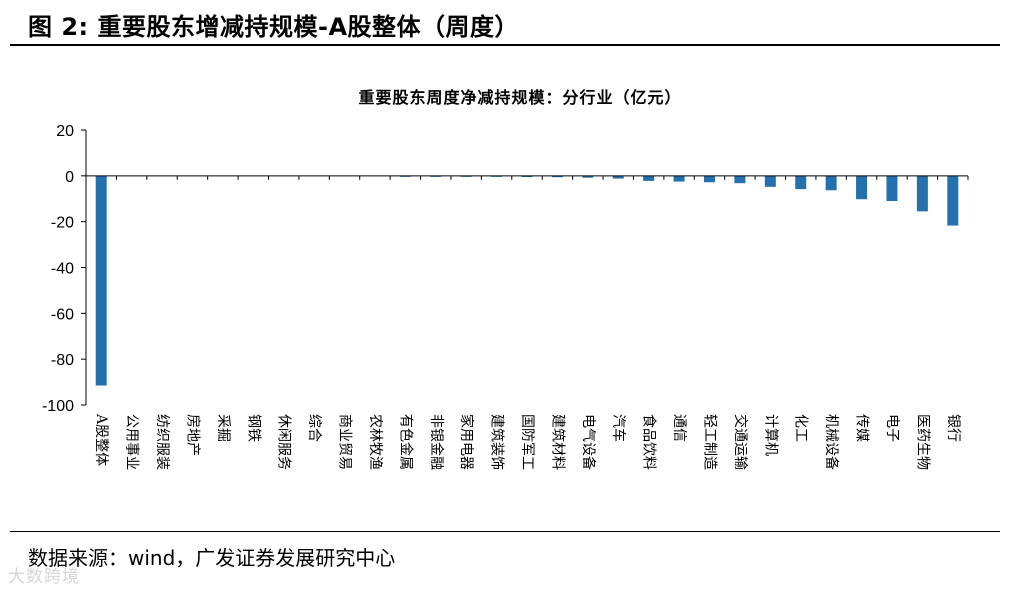  I want to click on x-tick-label: 电气设备, so click(588, 442).